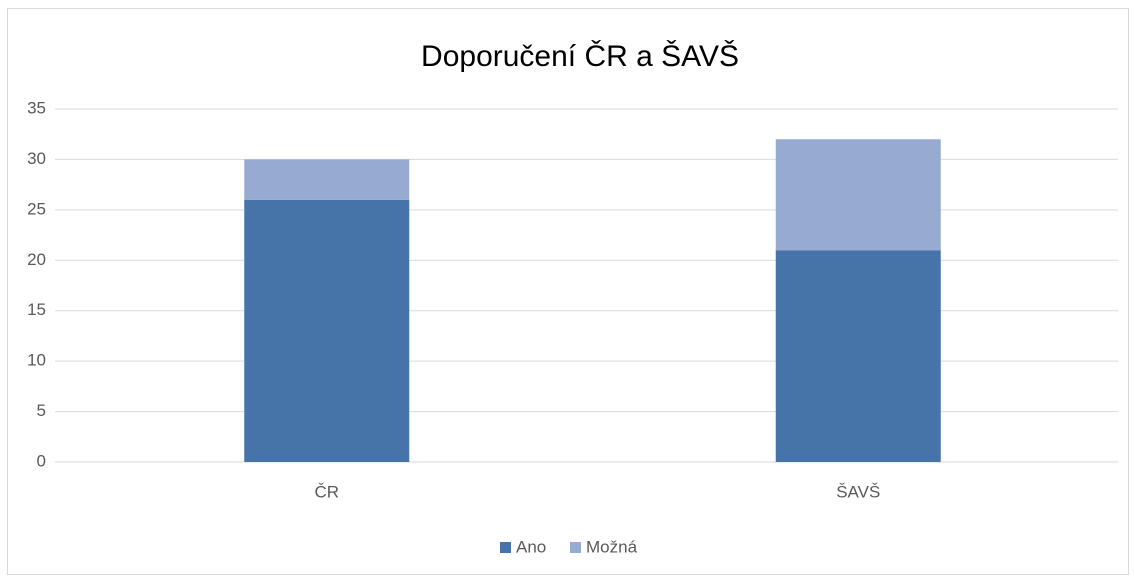 The width and height of the screenshot is (1135, 578). I want to click on y-tick-label: 0, so click(41, 460).